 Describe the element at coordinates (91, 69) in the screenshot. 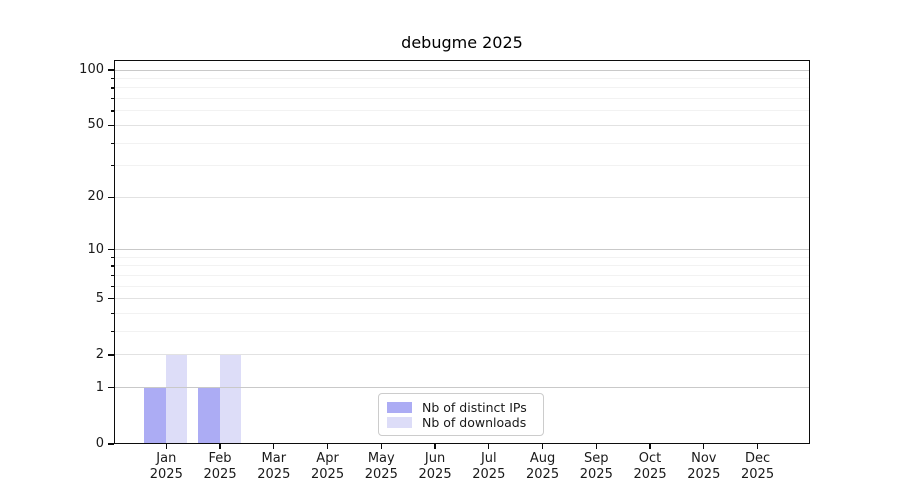

I see `y-tick-label-100: 100` at that location.